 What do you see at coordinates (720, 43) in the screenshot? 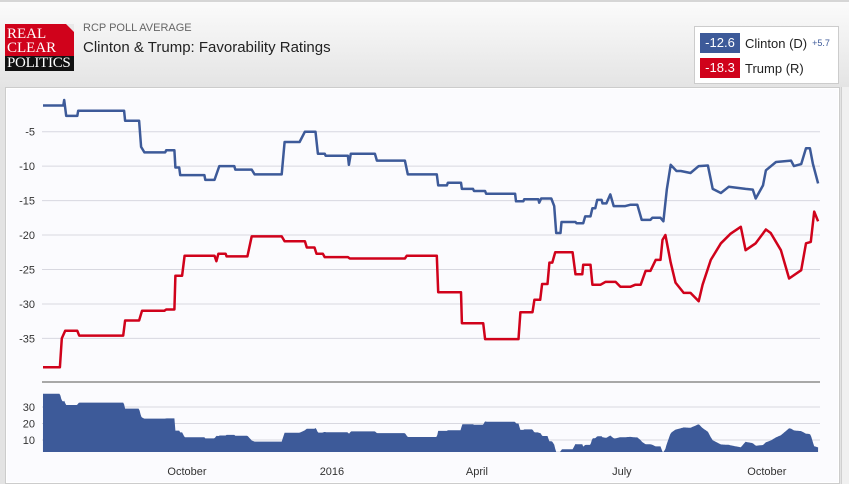
I see `legend-value: -12.6` at bounding box center [720, 43].